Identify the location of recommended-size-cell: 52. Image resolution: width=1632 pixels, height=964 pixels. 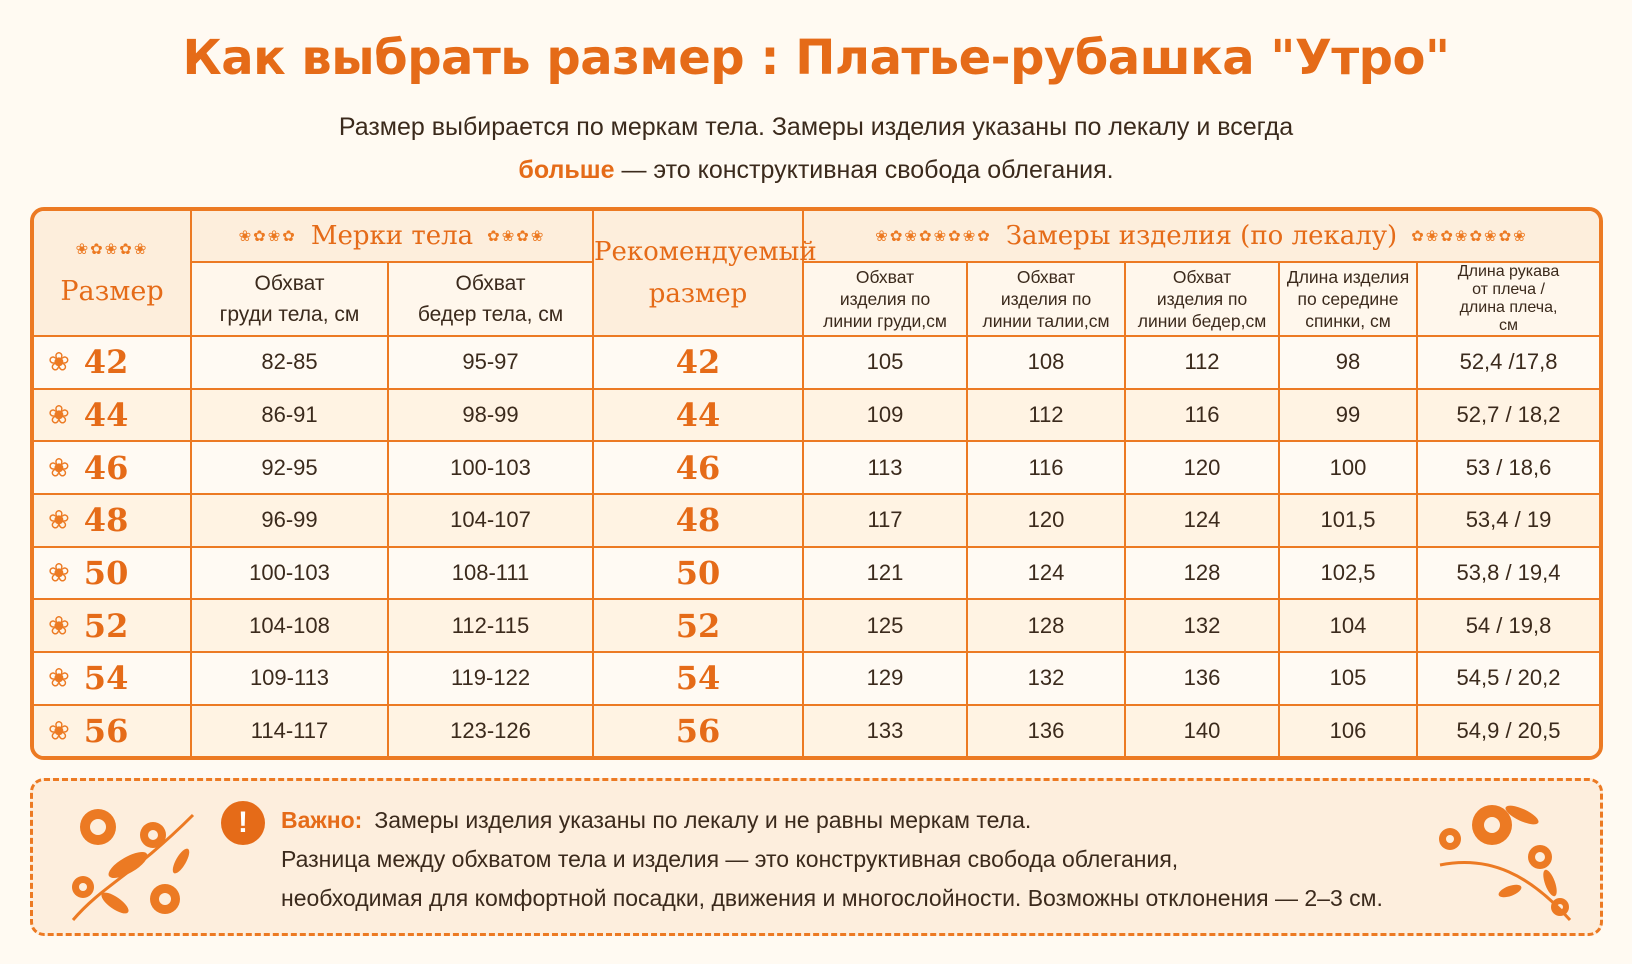
(698, 625).